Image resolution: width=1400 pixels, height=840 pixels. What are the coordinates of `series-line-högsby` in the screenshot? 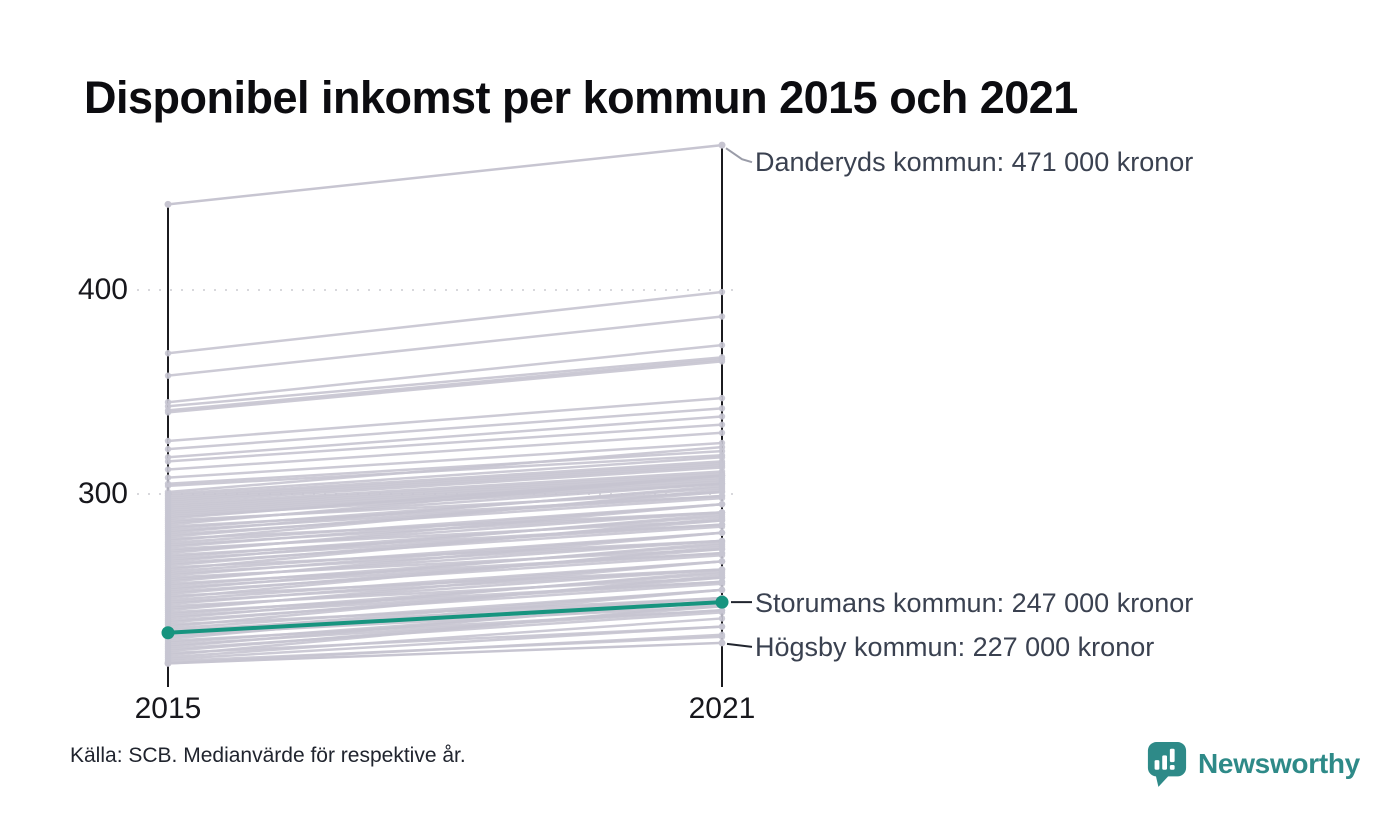 It's located at (445, 653).